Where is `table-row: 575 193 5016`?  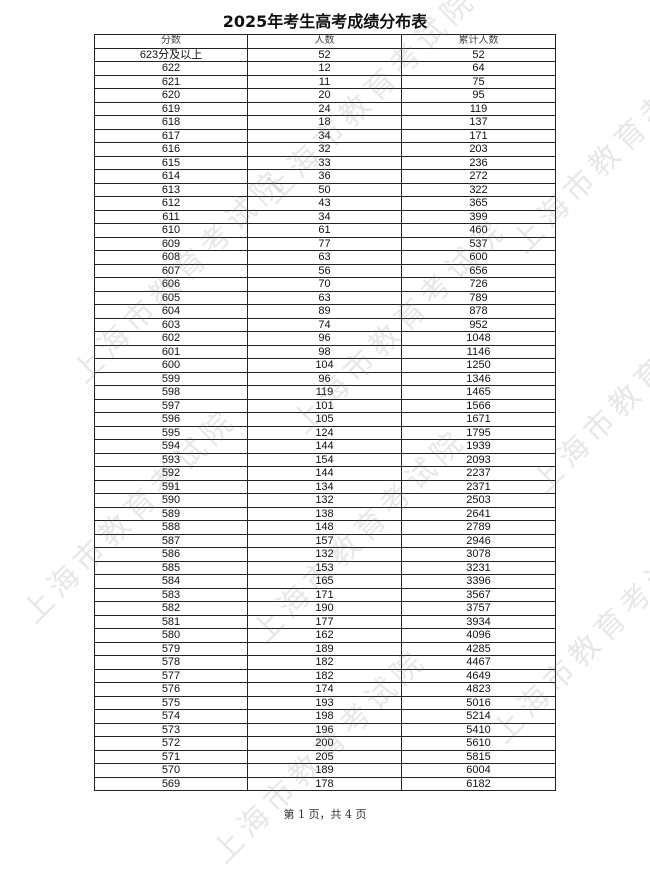
table-row: 575 193 5016 is located at coordinates (325, 702).